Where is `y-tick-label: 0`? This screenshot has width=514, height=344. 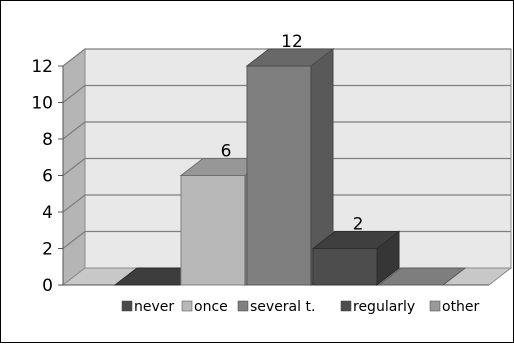
y-tick-label: 0 is located at coordinates (47, 286).